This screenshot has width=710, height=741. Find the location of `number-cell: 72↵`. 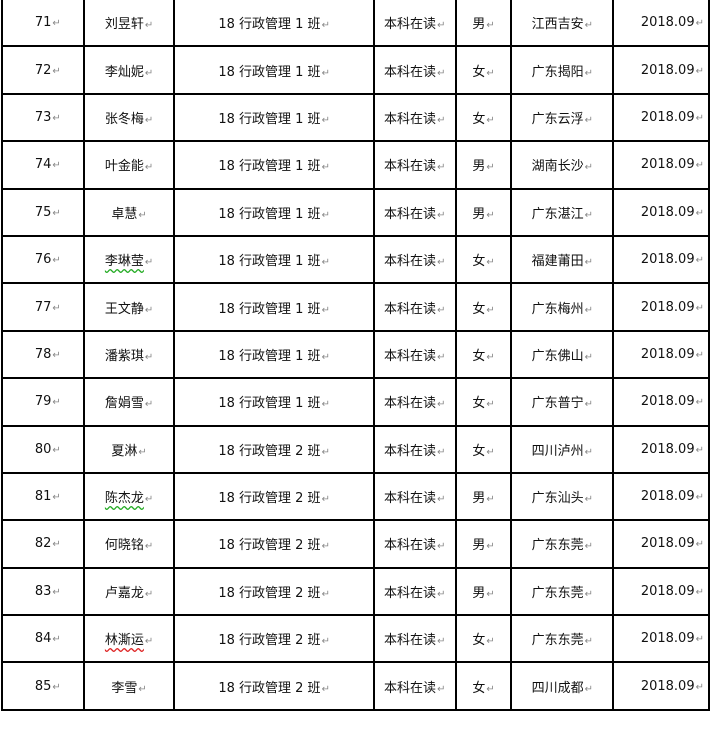

number-cell: 72↵ is located at coordinates (43, 70).